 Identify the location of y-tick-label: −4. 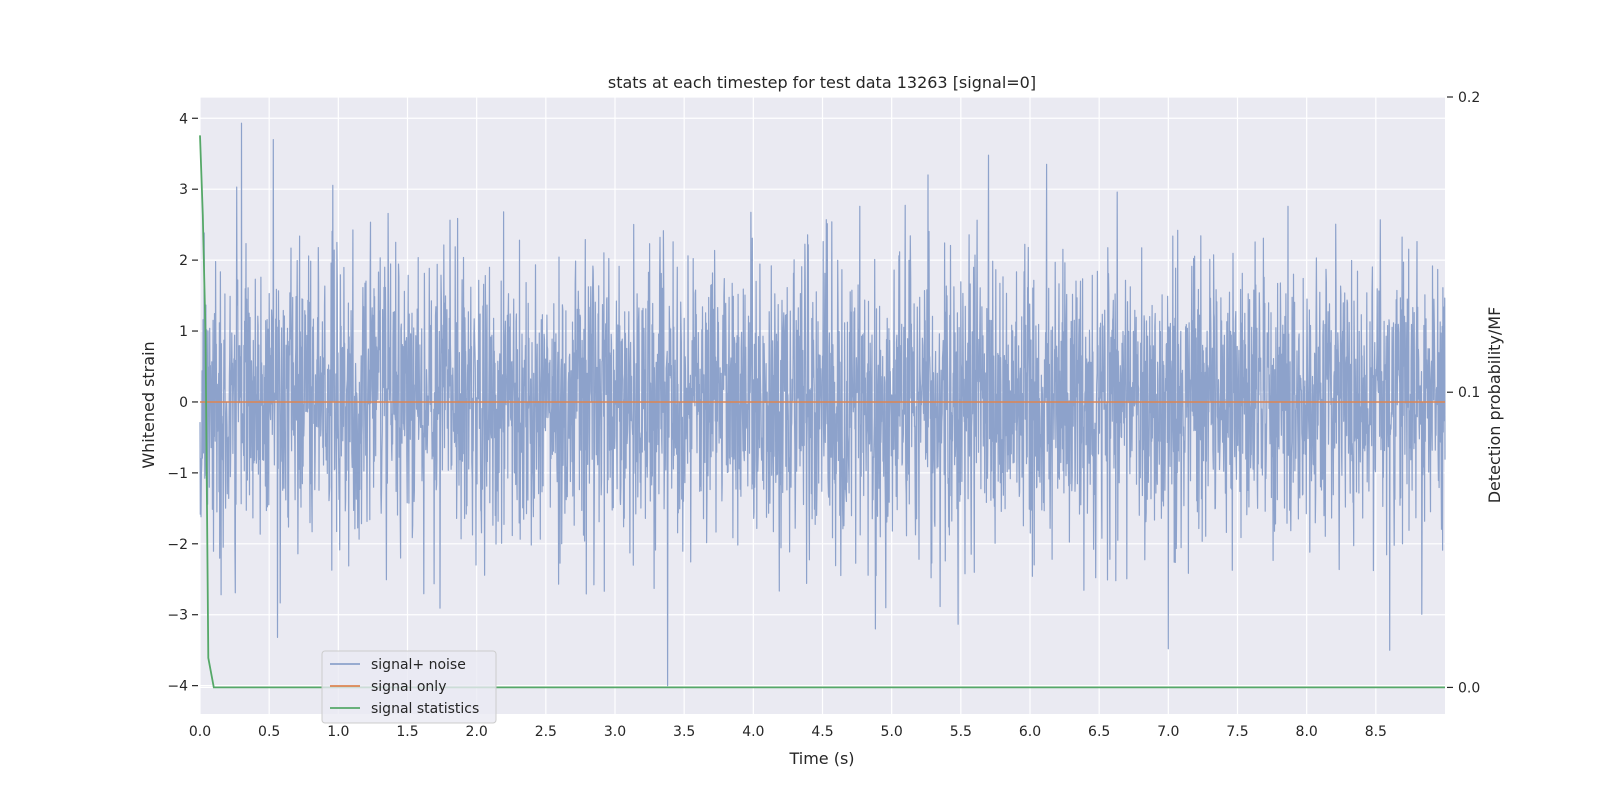
(177, 687).